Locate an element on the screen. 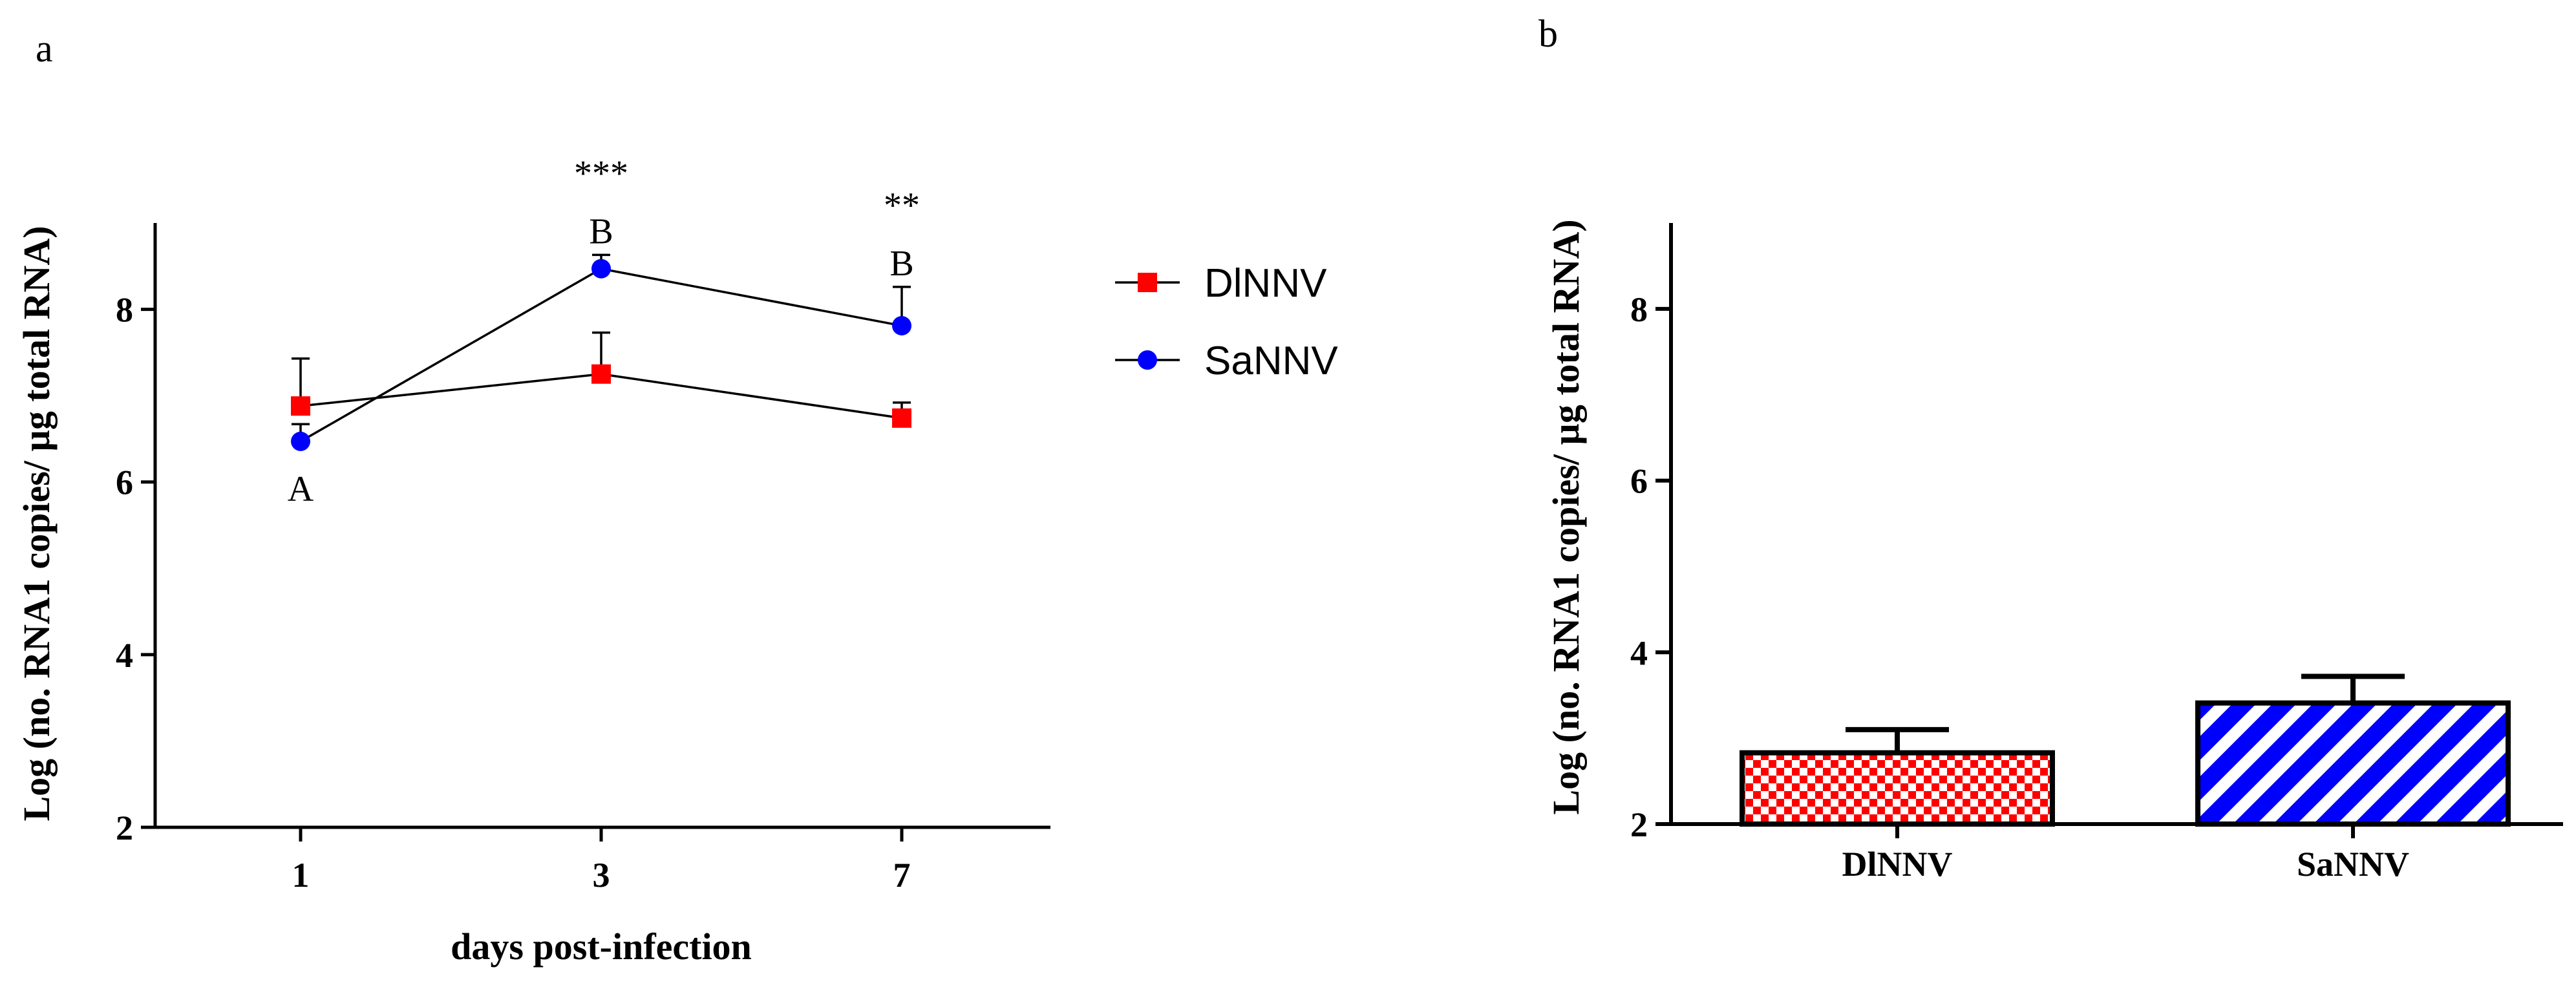 This screenshot has width=2576, height=985. panel-b-y-tick-label: 6 is located at coordinates (1639, 481).